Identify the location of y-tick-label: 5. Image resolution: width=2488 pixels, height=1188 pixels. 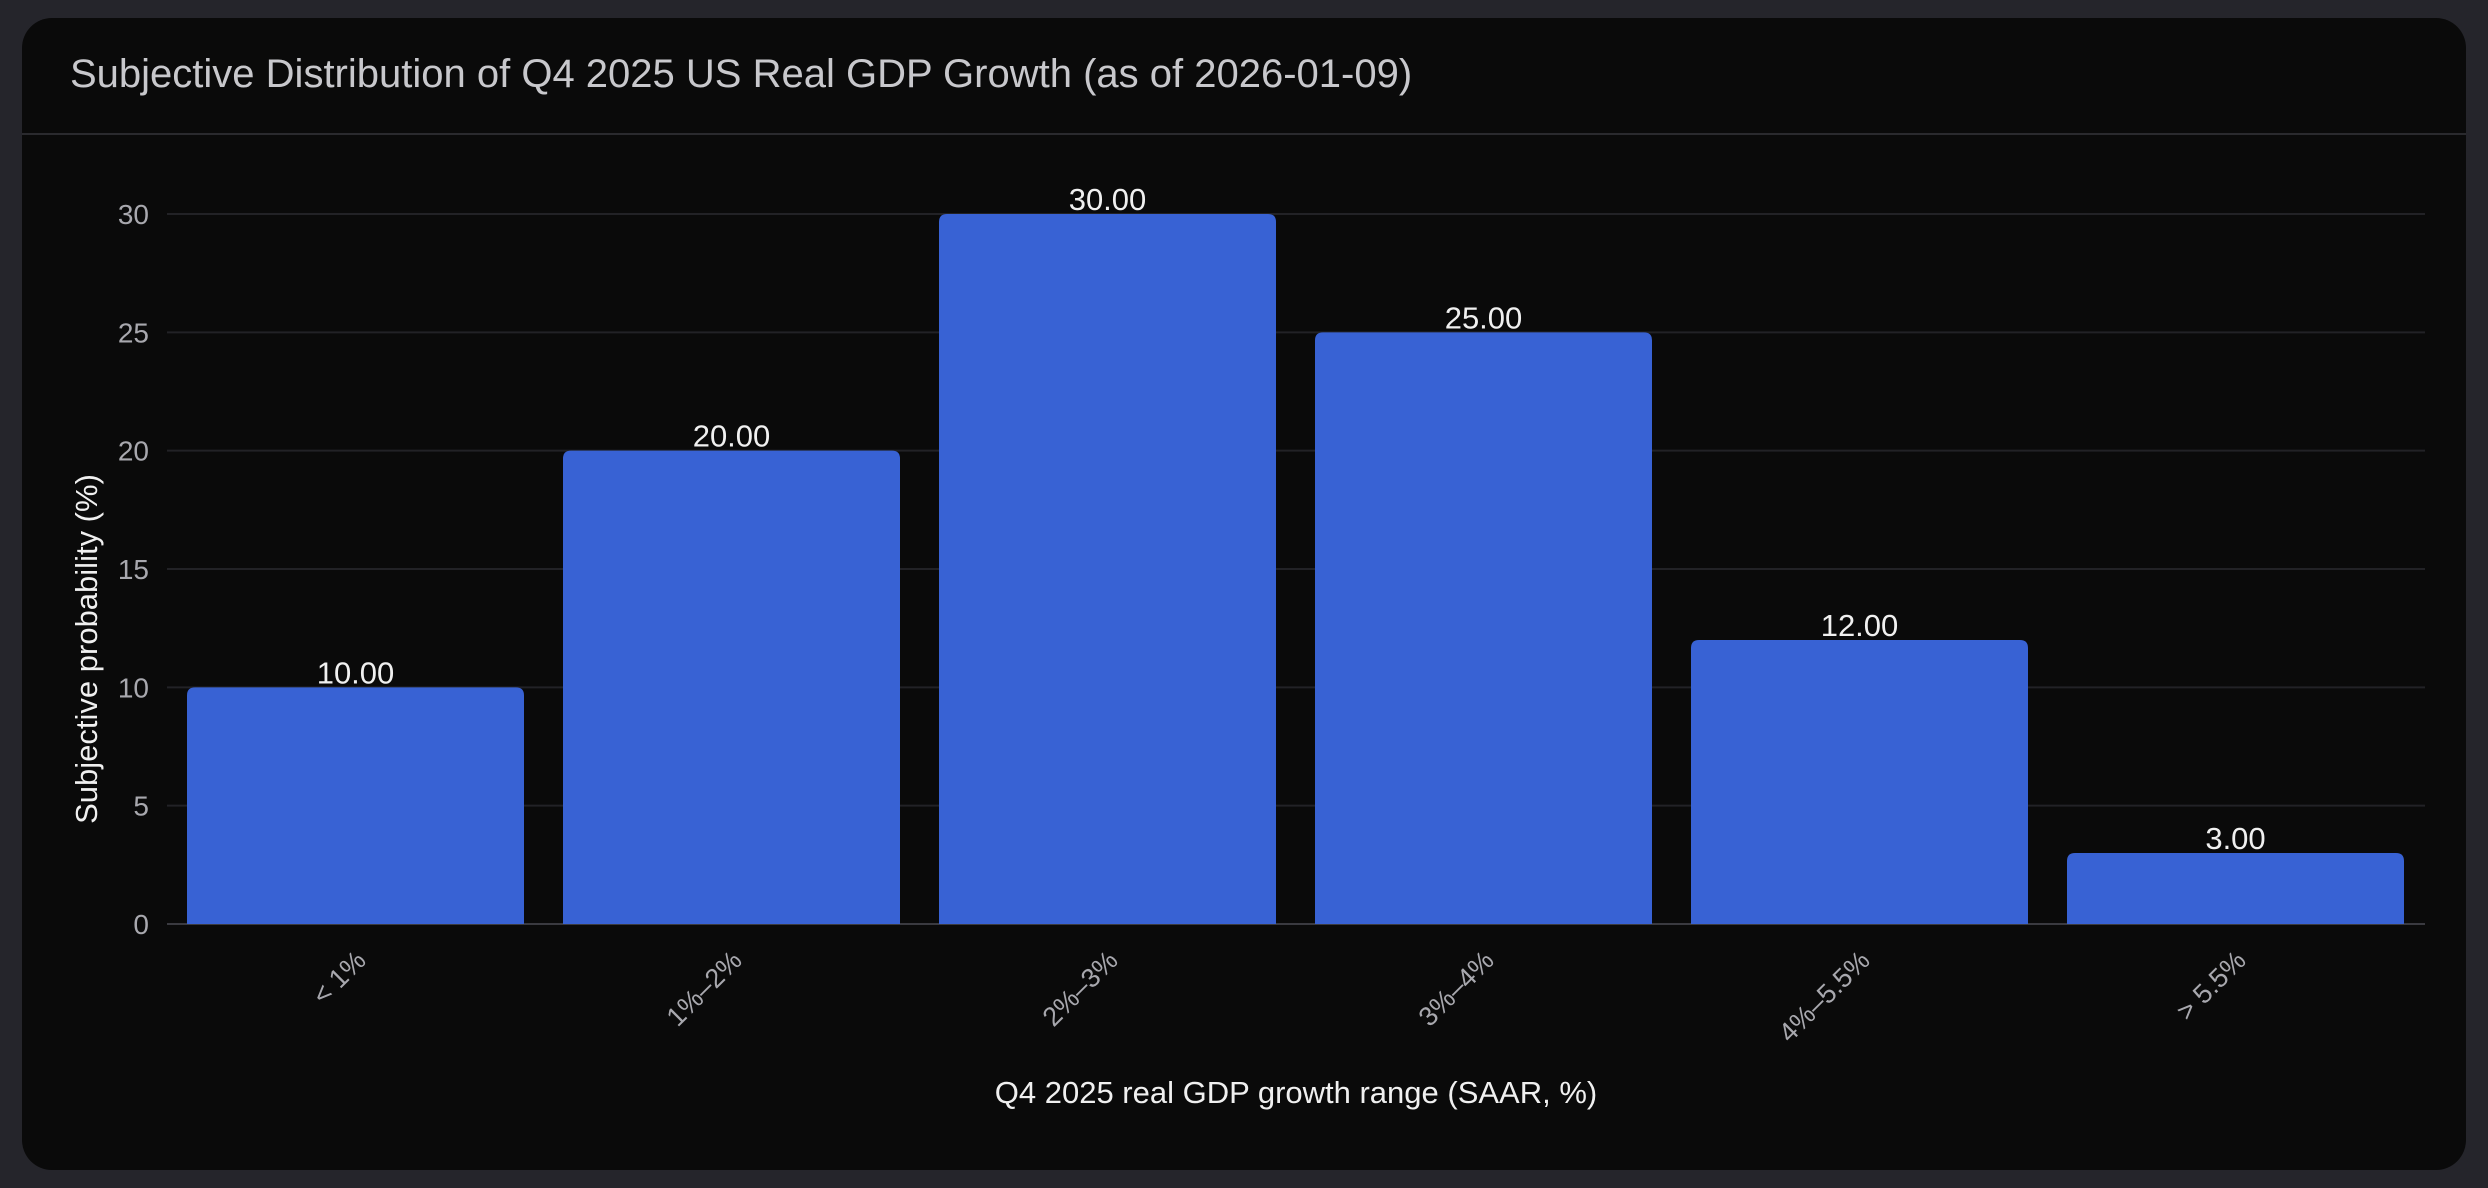
(141, 806).